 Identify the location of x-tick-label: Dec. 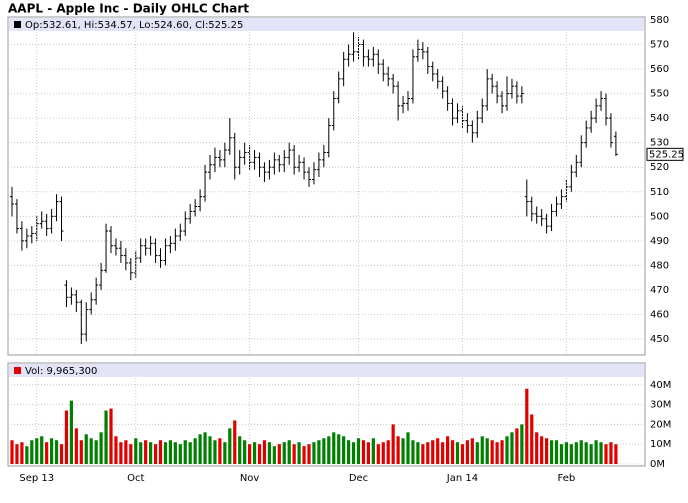
(358, 478).